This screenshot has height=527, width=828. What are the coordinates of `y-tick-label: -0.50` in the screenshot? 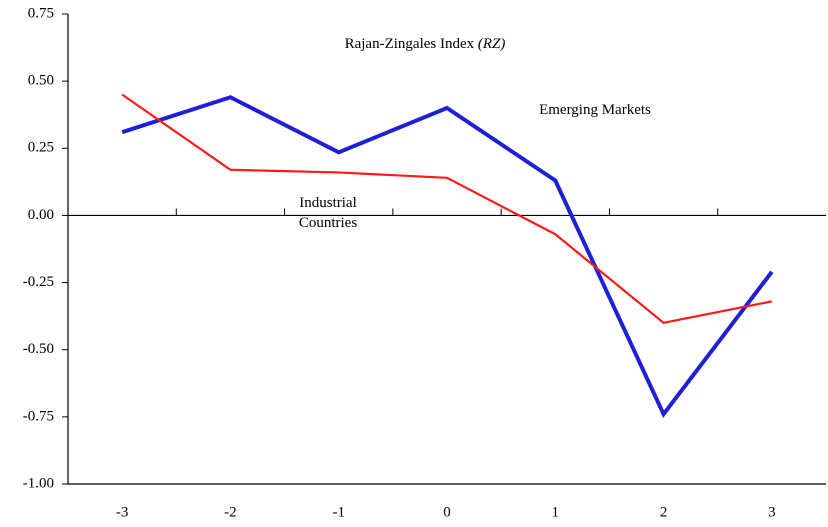 It's located at (38, 349).